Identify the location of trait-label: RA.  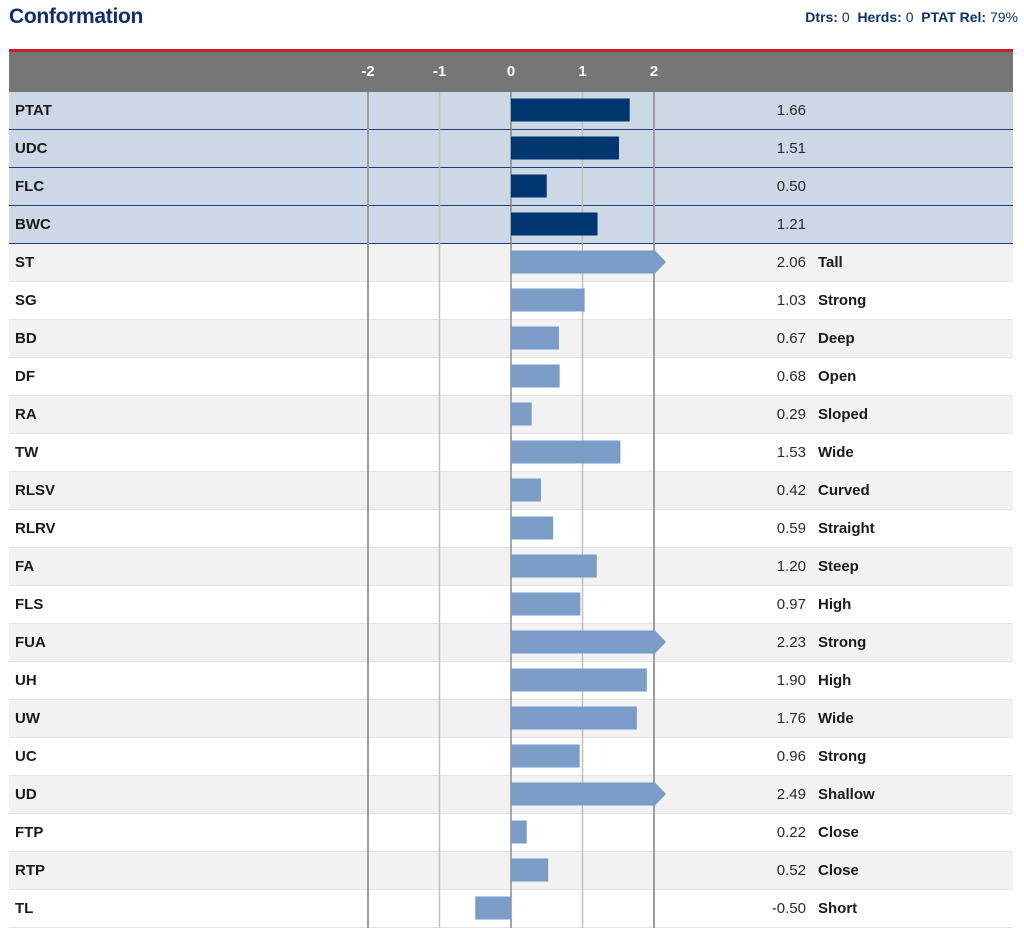
(26, 414).